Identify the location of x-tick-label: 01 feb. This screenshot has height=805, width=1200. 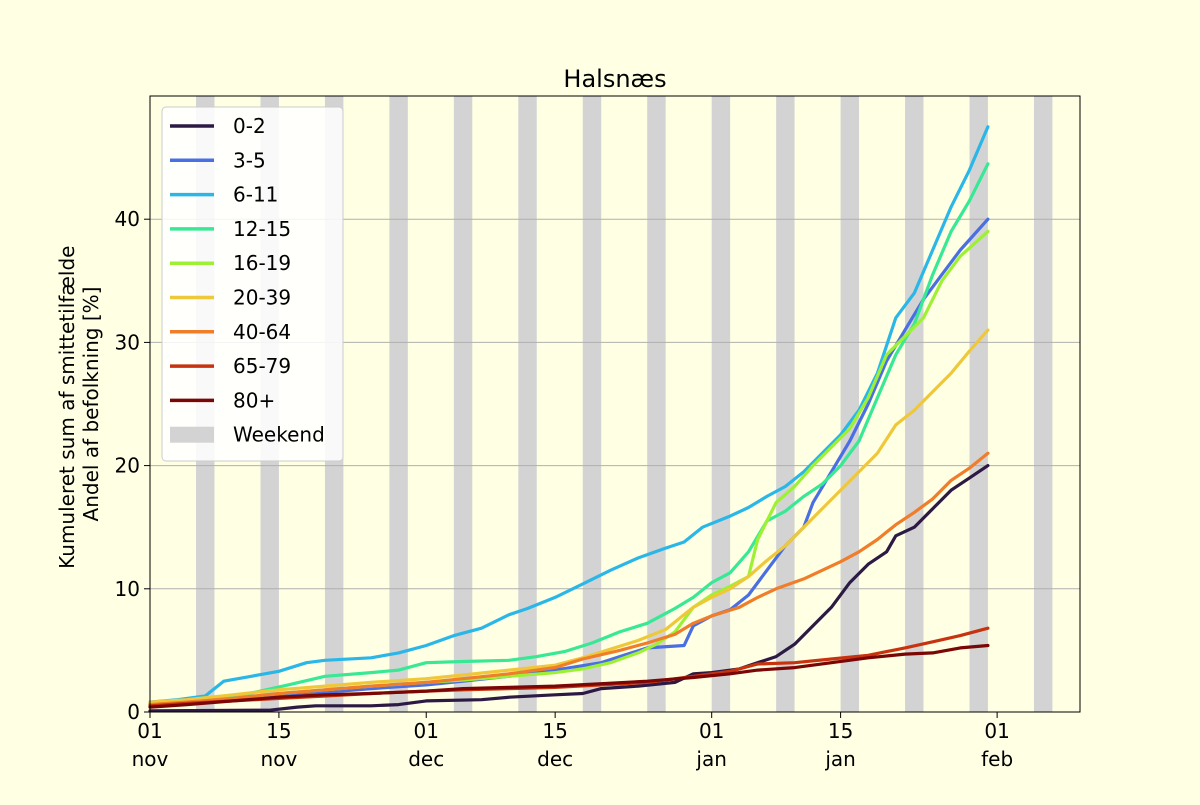
(997, 745).